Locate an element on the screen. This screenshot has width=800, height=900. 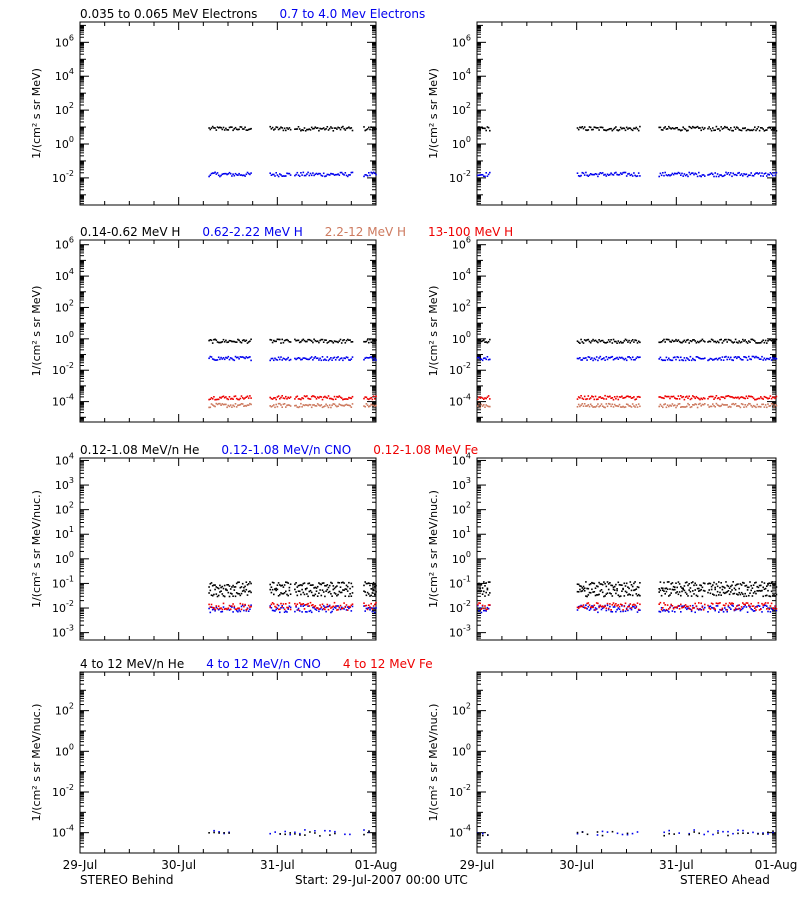
data-points is located at coordinates (289, 833).